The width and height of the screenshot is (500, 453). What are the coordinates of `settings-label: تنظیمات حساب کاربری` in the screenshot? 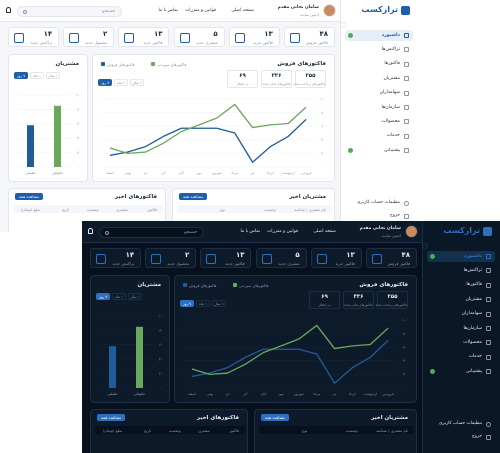 It's located at (460, 423).